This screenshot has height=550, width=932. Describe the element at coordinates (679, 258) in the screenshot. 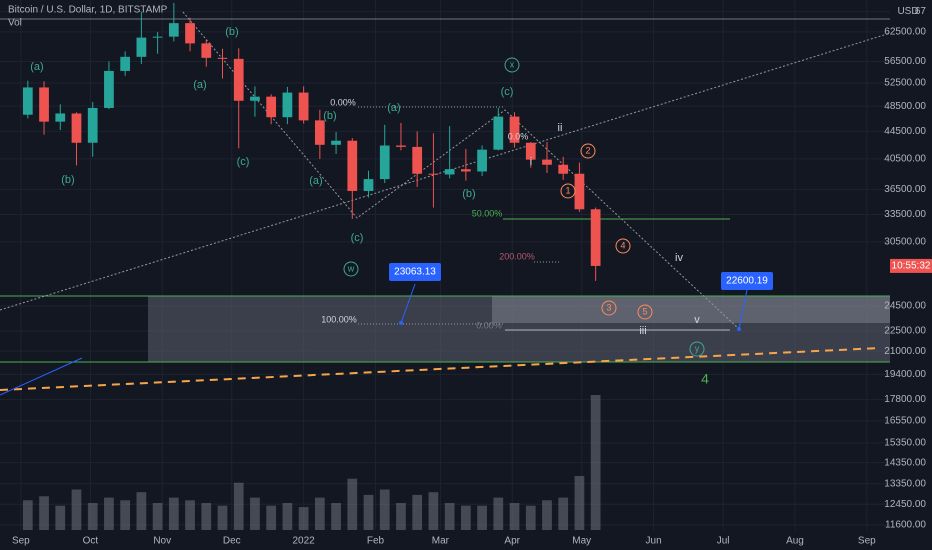

I see `annotation: iv` at that location.